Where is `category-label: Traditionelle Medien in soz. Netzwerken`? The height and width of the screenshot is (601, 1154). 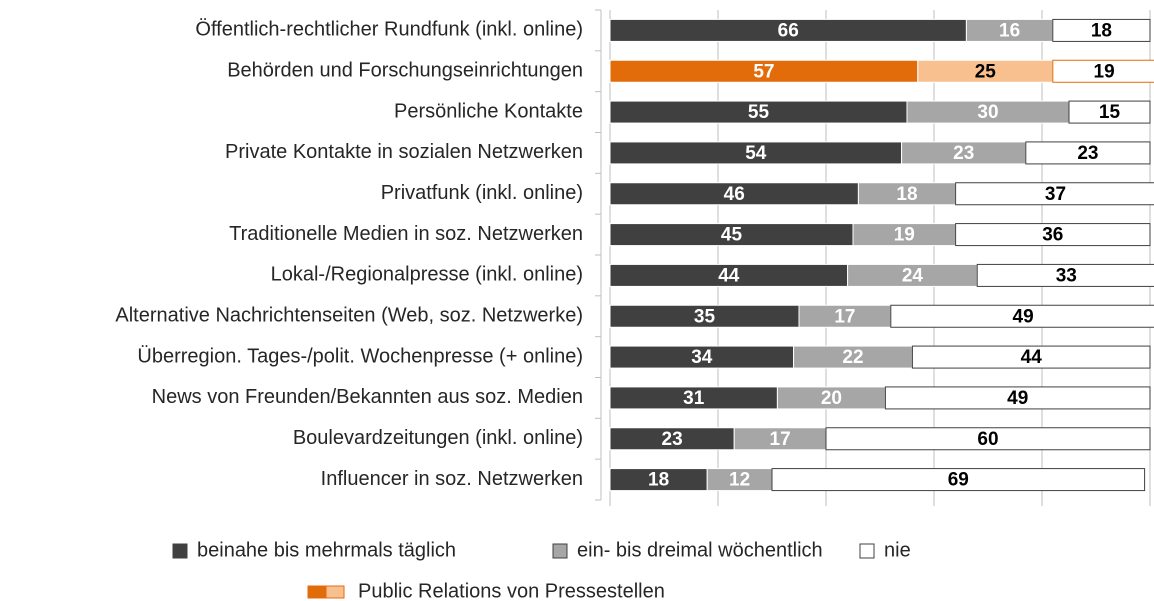 category-label: Traditionelle Medien in soz. Netzwerken is located at coordinates (406, 234).